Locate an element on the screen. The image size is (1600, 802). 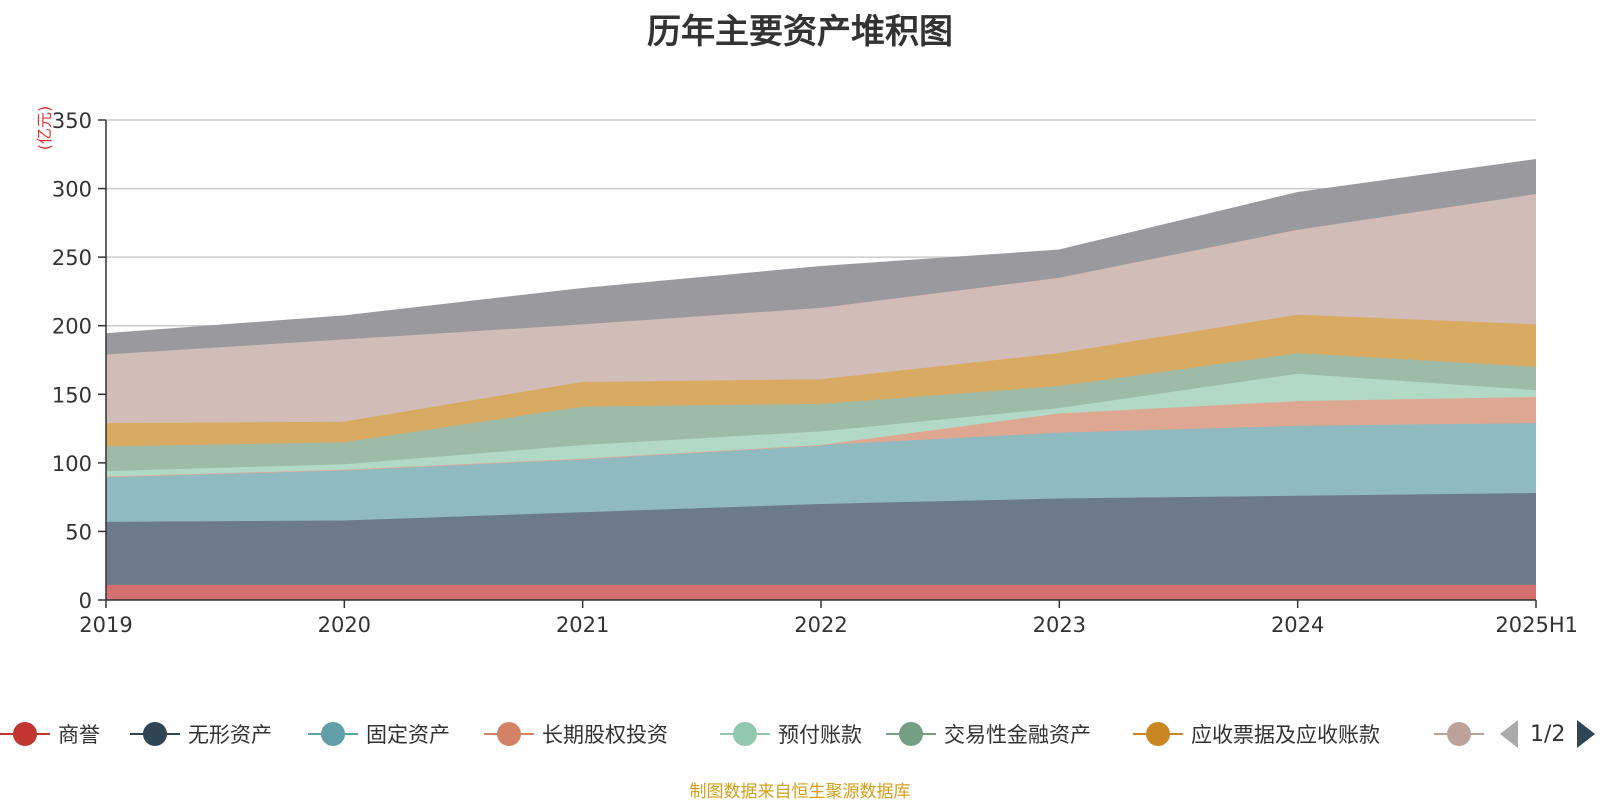
legend-label: 商誉 is located at coordinates (79, 735).